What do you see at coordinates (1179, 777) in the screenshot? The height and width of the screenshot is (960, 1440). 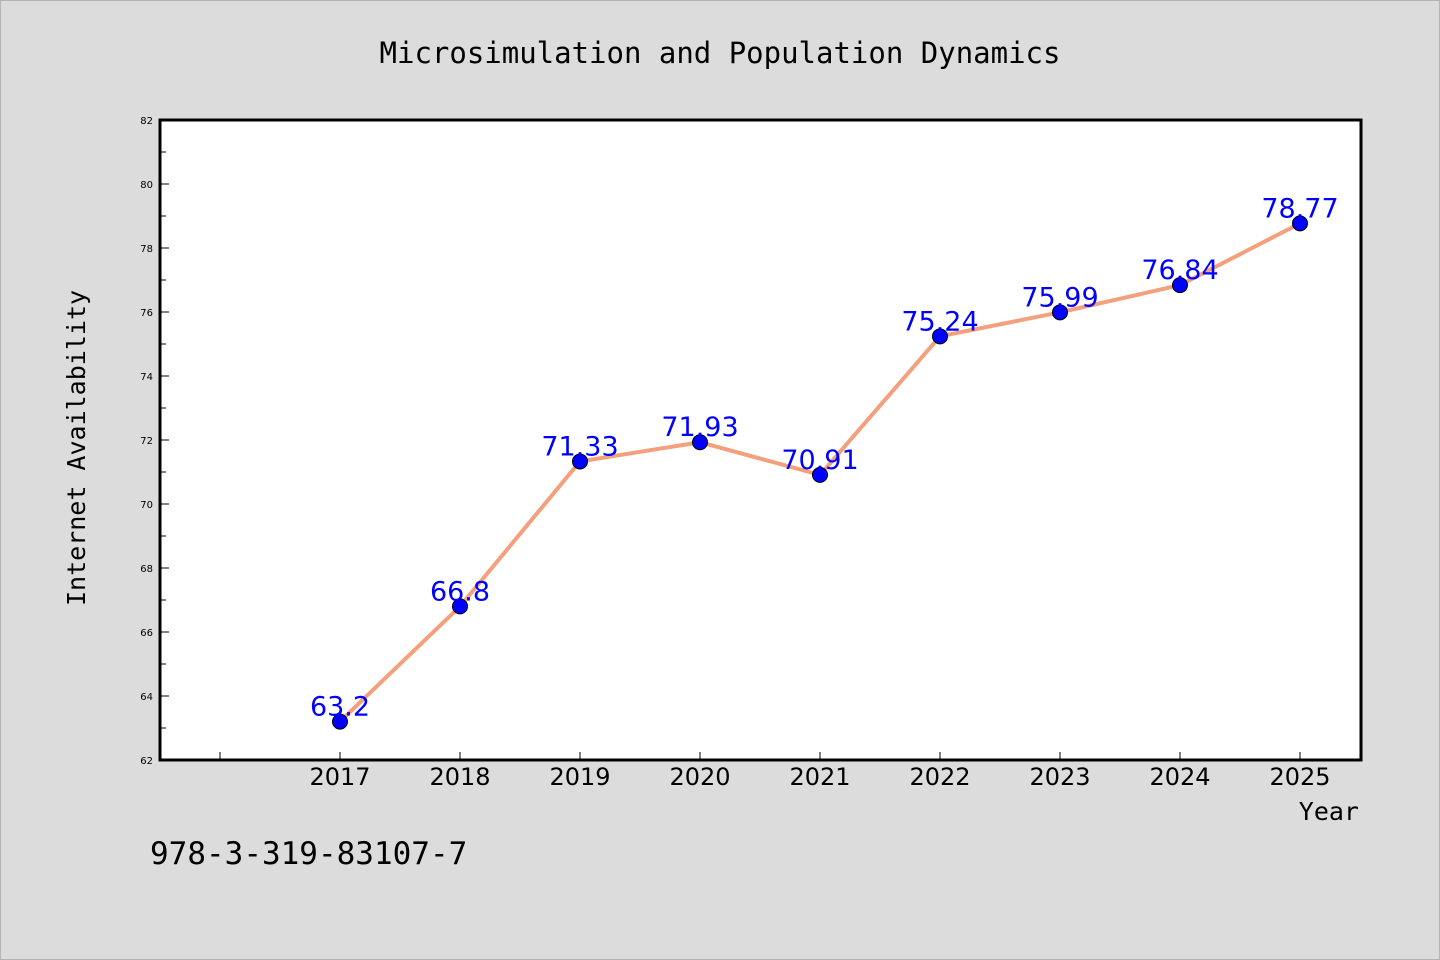 I see `x-tick-label: 2024` at bounding box center [1179, 777].